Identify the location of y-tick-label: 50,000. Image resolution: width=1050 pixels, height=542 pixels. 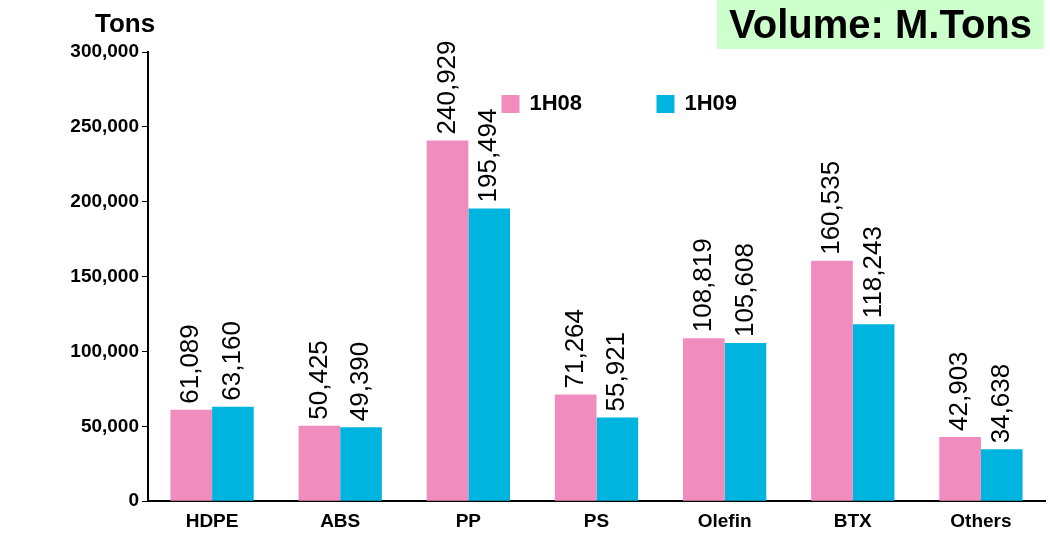
(109, 425).